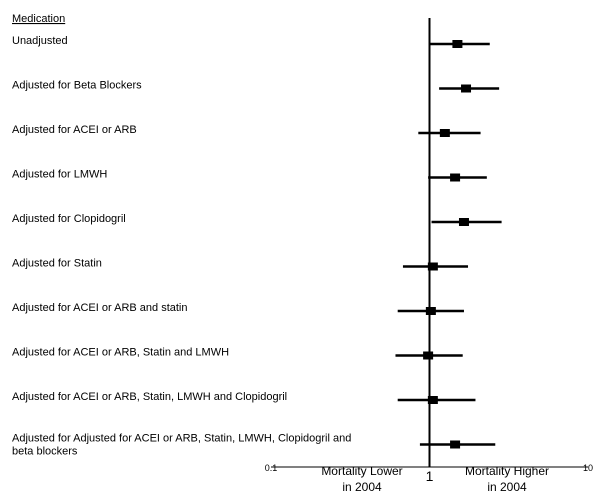 The width and height of the screenshot is (600, 499). Describe the element at coordinates (361, 471) in the screenshot. I see `direction-label-lower: Mortality Lower` at that location.